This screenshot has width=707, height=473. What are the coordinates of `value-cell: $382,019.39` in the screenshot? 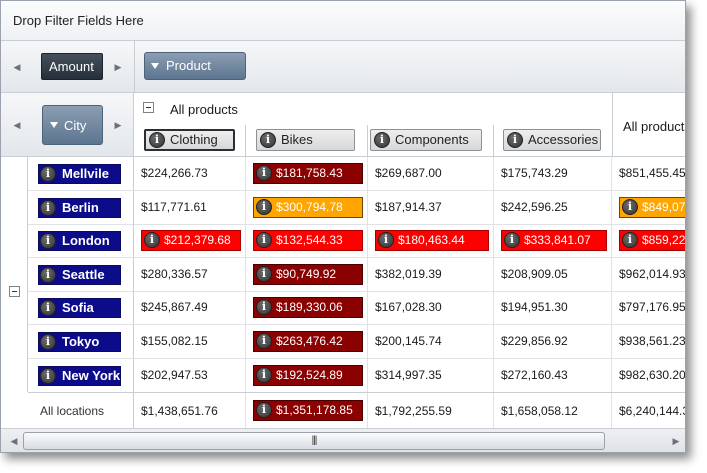 It's located at (431, 274).